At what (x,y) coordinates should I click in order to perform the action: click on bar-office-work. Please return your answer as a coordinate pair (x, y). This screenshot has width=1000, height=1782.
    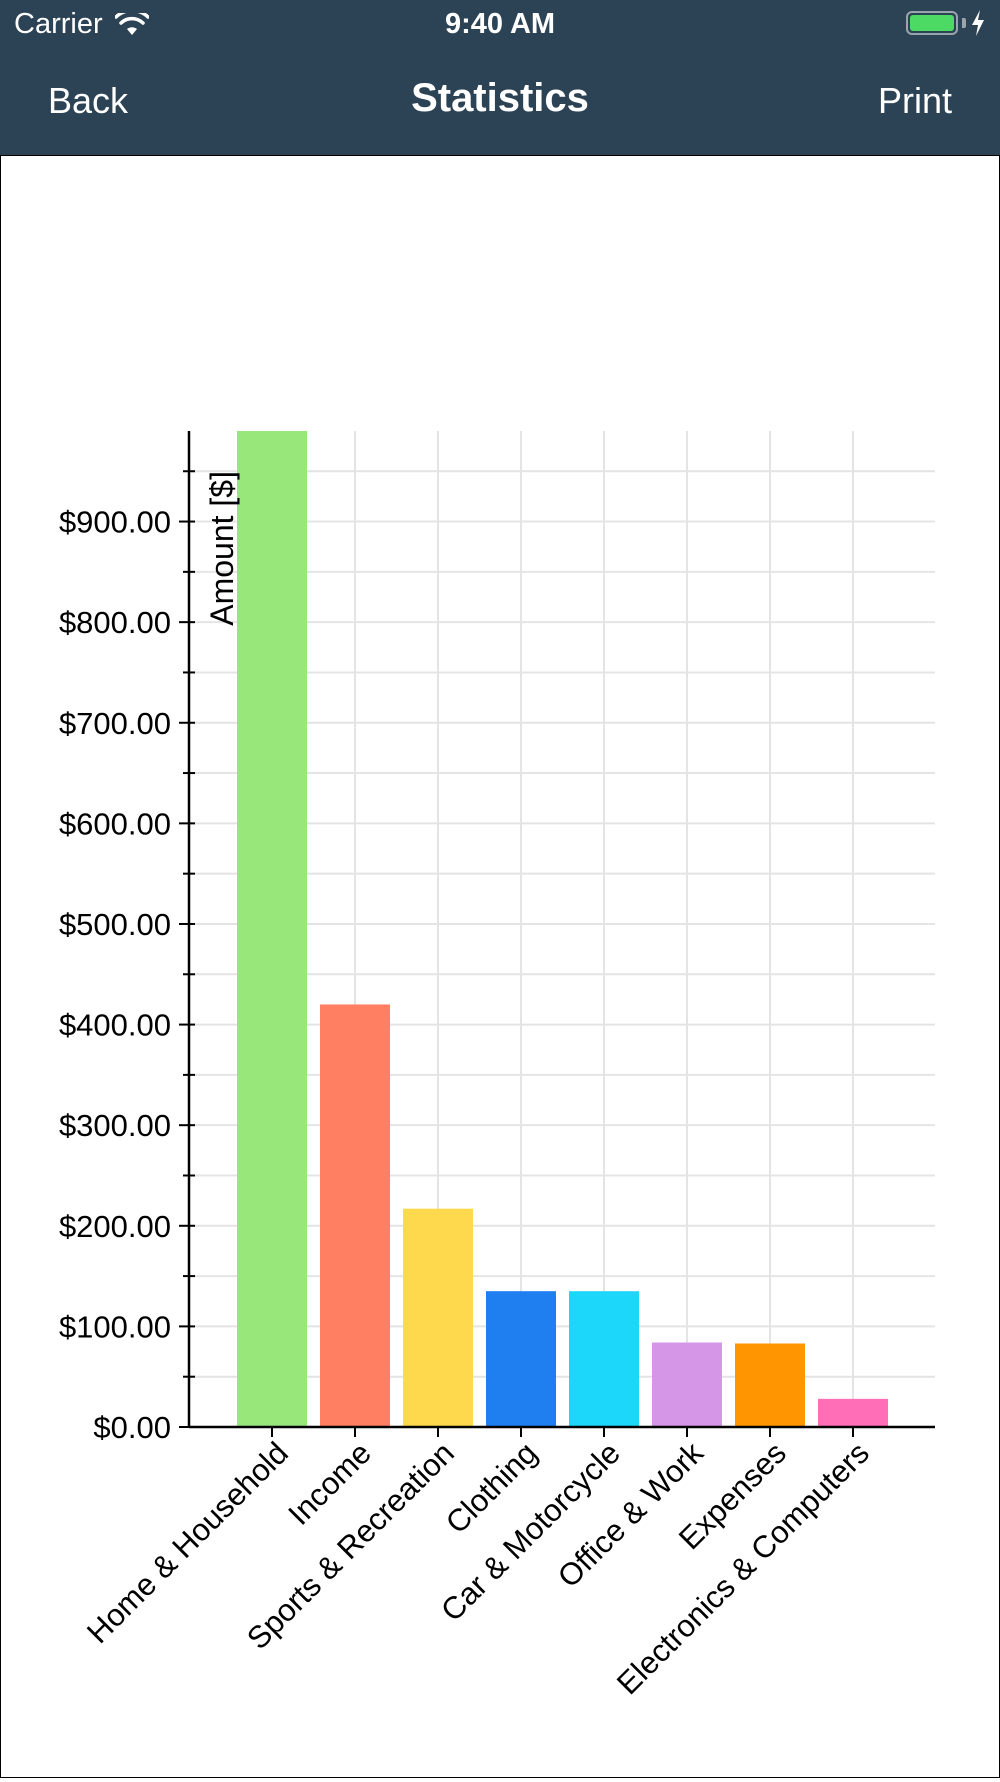
    Looking at the image, I should click on (687, 1384).